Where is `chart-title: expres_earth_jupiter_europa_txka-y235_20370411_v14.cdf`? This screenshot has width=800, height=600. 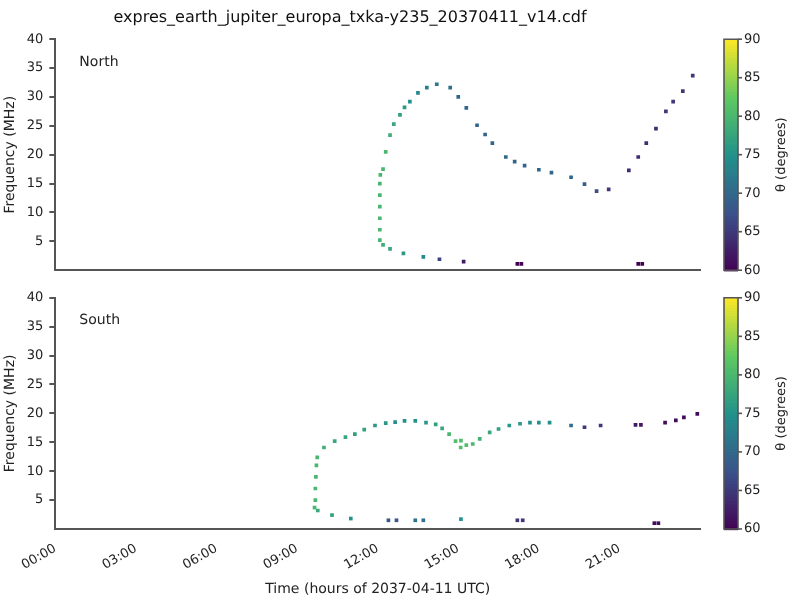
chart-title: expres_earth_jupiter_europa_txka-y235_20370411_v14.cdf is located at coordinates (350, 16).